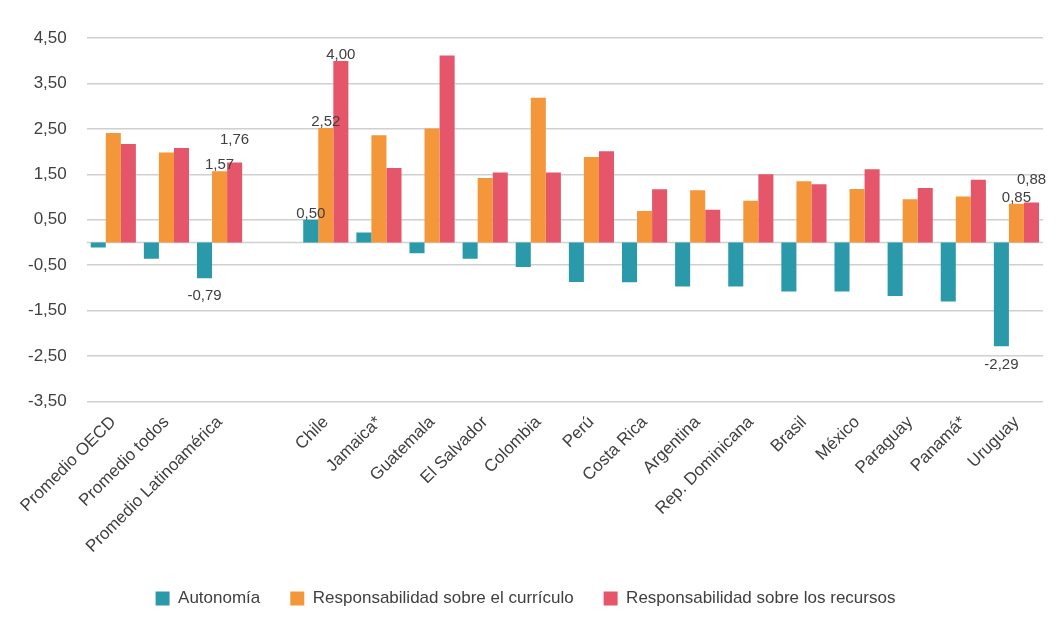  I want to click on y-tick-label: -2,50, so click(47, 355).